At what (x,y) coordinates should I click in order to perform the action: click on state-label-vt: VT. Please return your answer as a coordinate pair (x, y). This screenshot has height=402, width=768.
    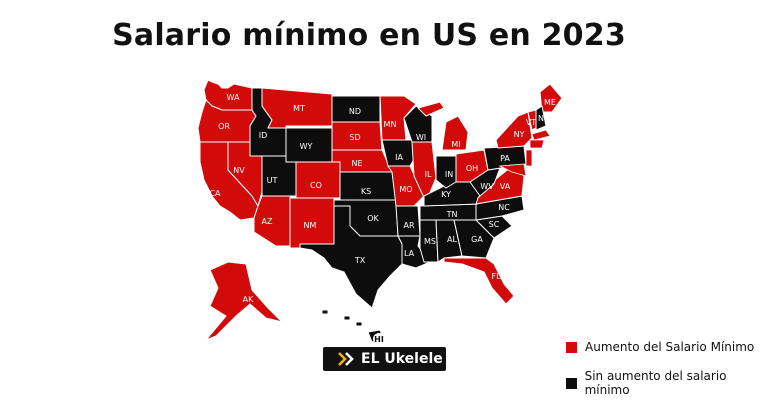
    Looking at the image, I should click on (531, 122).